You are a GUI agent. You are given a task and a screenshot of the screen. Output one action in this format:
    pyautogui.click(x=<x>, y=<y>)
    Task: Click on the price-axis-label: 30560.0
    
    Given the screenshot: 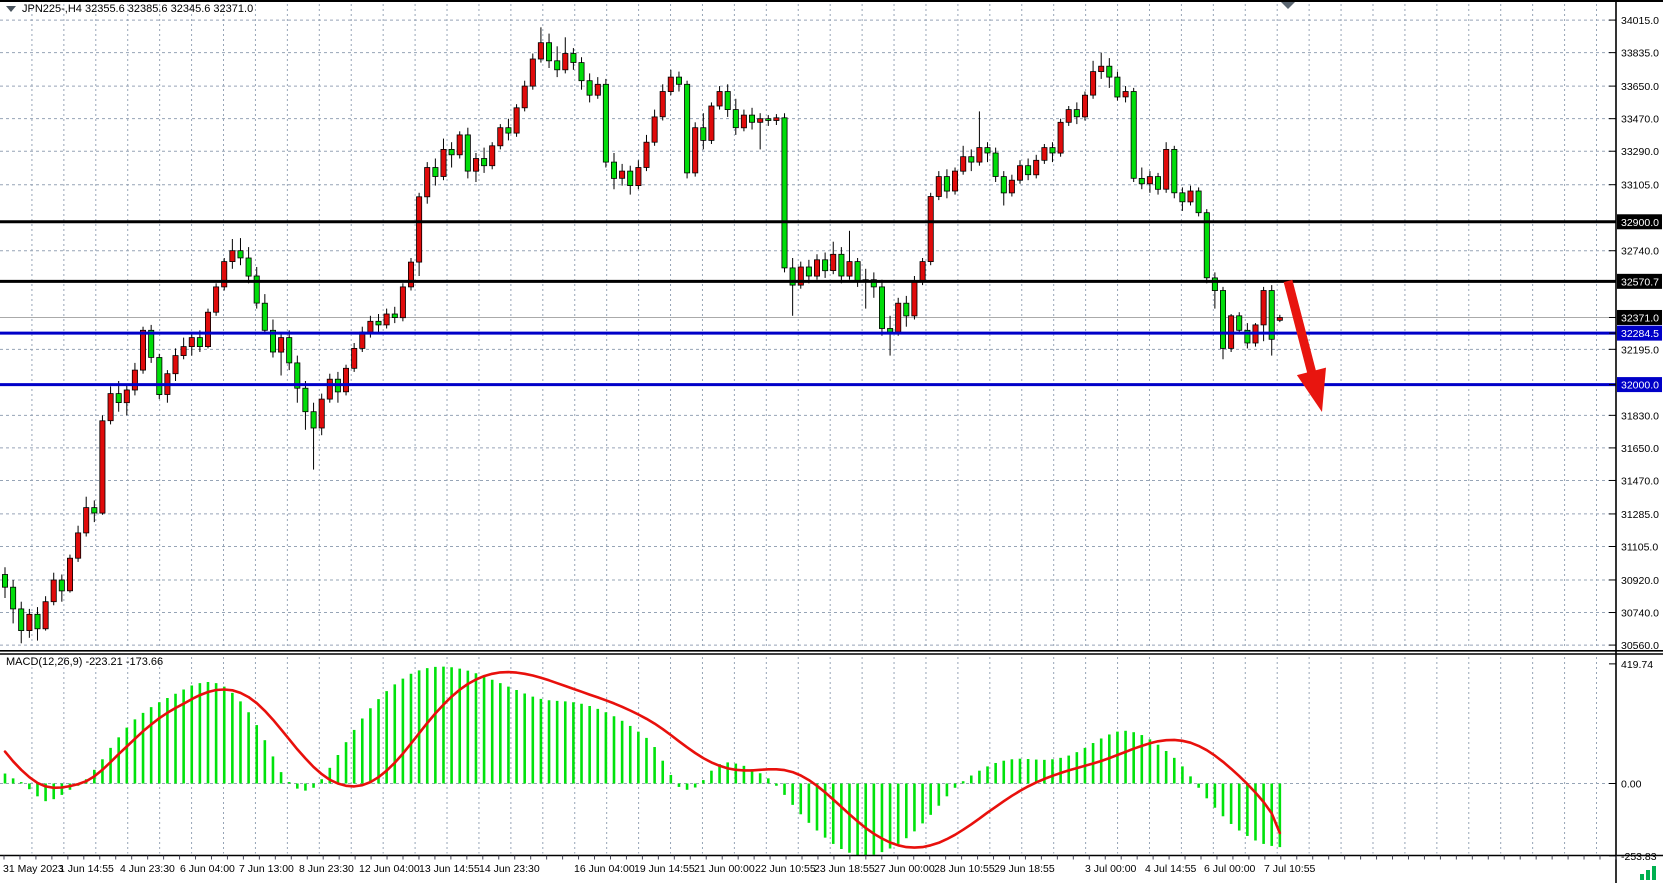 What is the action you would take?
    pyautogui.click(x=1640, y=646)
    